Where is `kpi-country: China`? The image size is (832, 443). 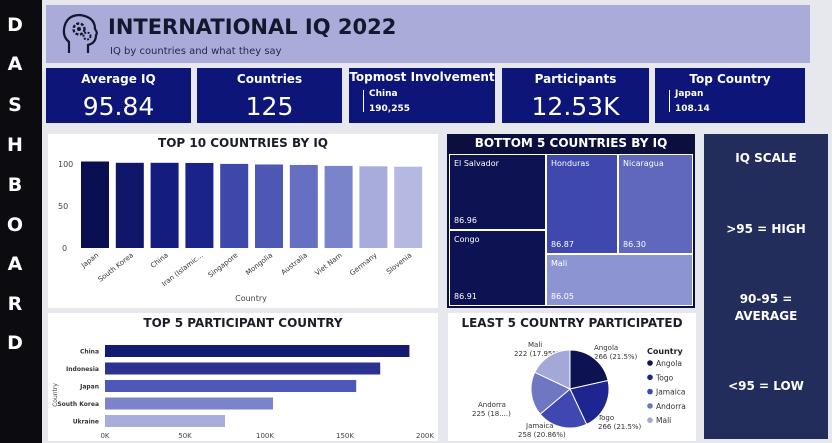
kpi-country: China is located at coordinates (383, 94).